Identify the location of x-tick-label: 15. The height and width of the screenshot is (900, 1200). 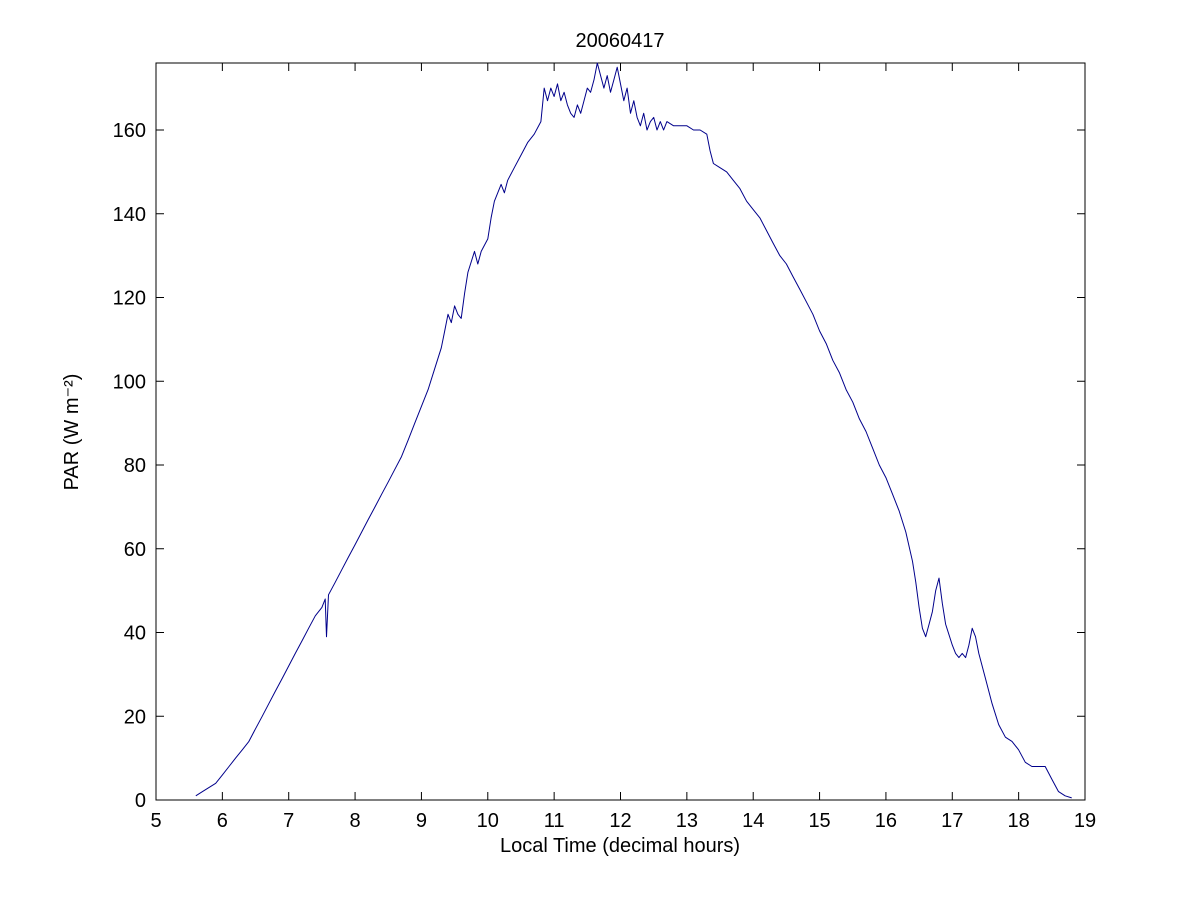
(819, 821).